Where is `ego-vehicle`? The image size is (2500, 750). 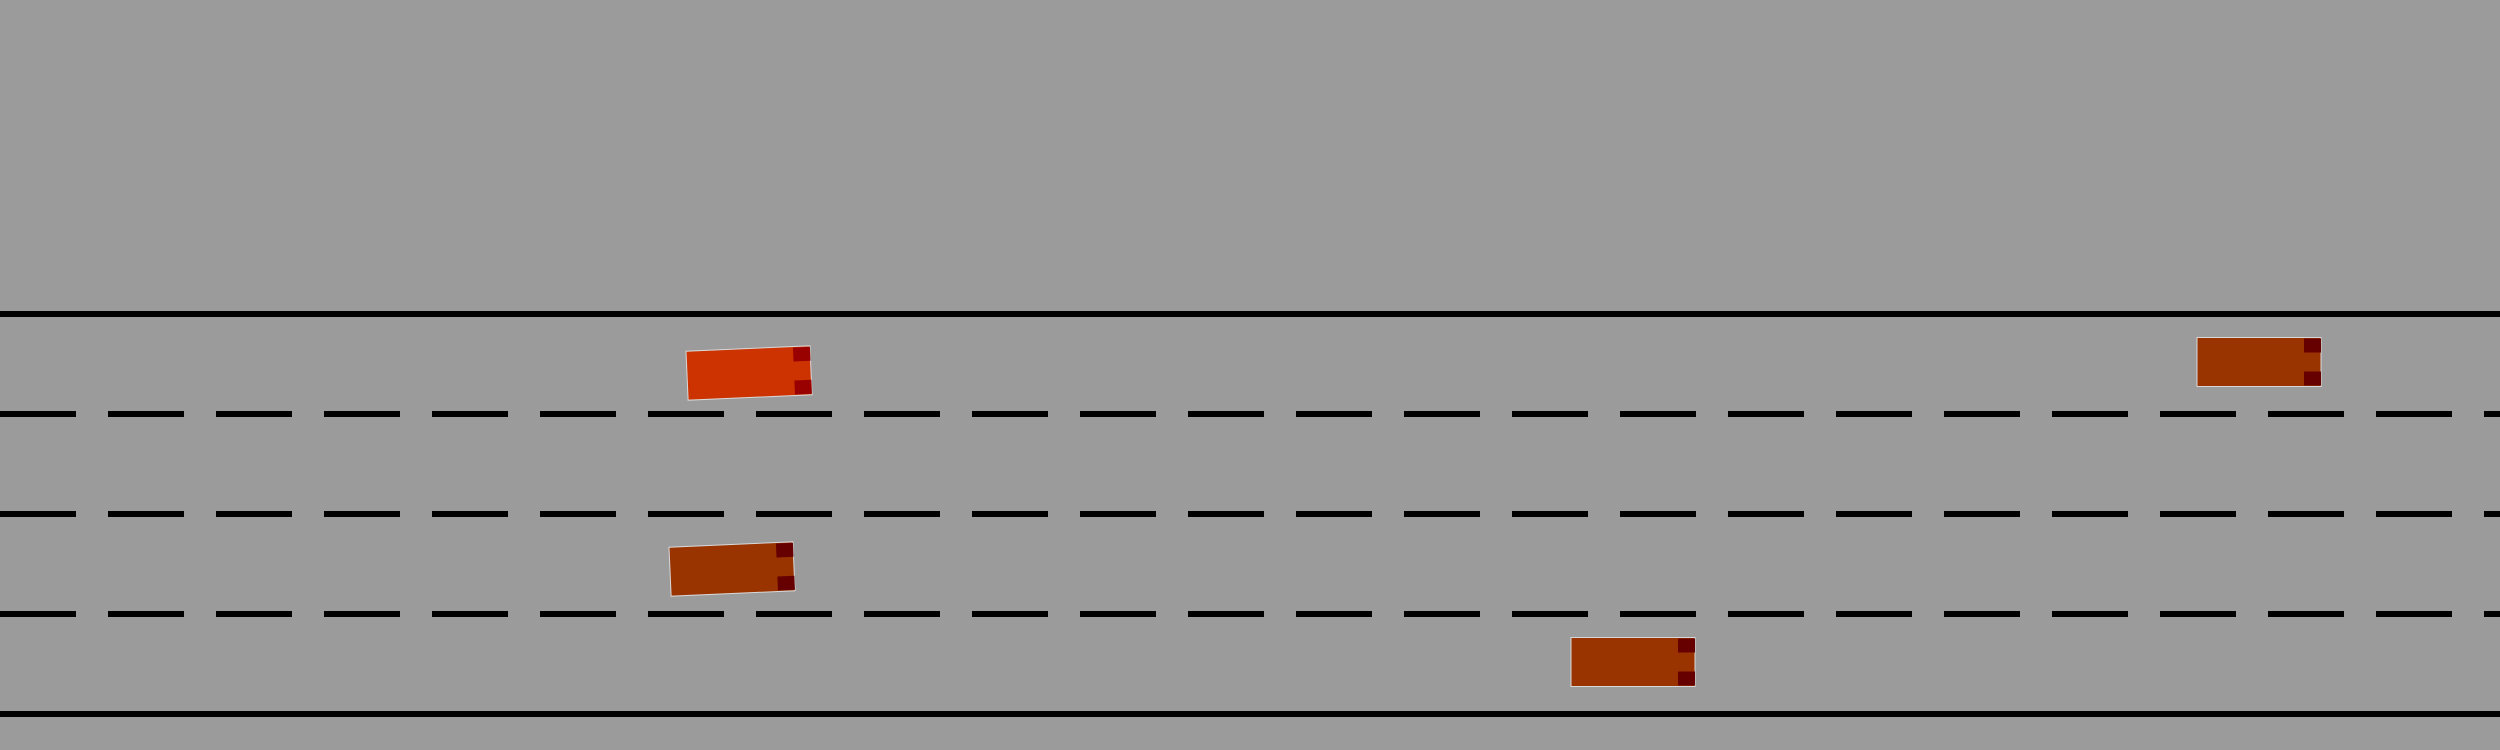
ego-vehicle is located at coordinates (749, 373).